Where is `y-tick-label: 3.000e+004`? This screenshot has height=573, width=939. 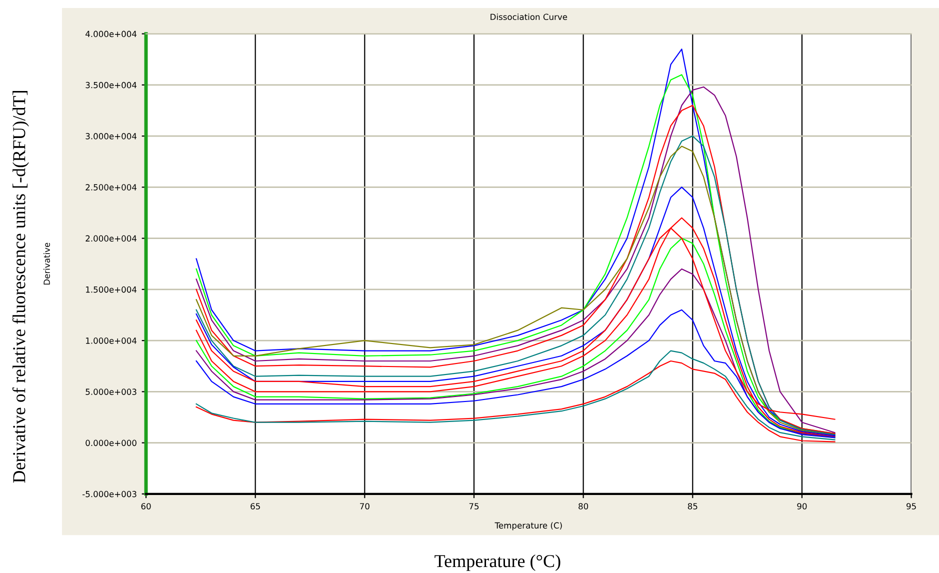 y-tick-label: 3.000e+004 is located at coordinates (111, 136).